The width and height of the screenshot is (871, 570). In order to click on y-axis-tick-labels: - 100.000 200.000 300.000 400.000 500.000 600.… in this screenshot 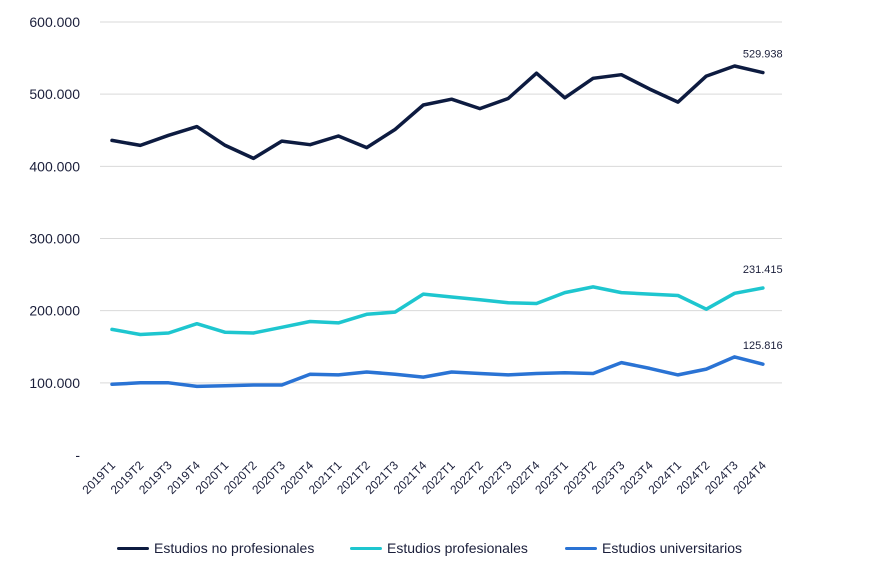, I will do `click(54, 238)`.